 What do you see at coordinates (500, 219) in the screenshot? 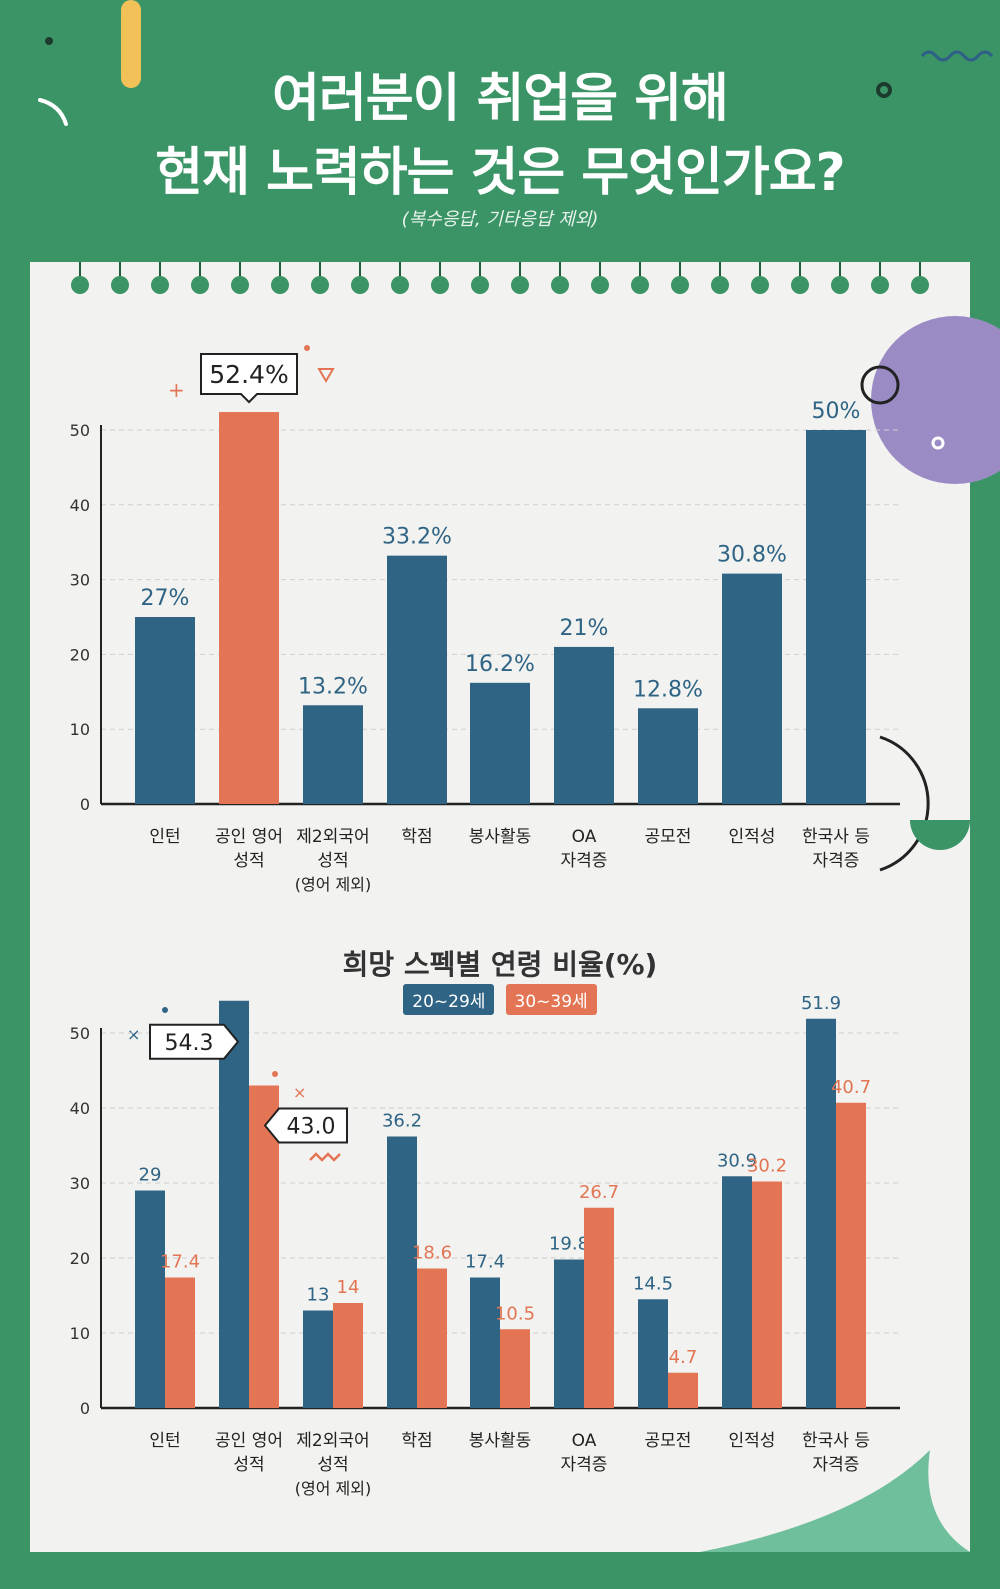
I see `page-subtitle: (복수응답, 기타응답 제외)` at bounding box center [500, 219].